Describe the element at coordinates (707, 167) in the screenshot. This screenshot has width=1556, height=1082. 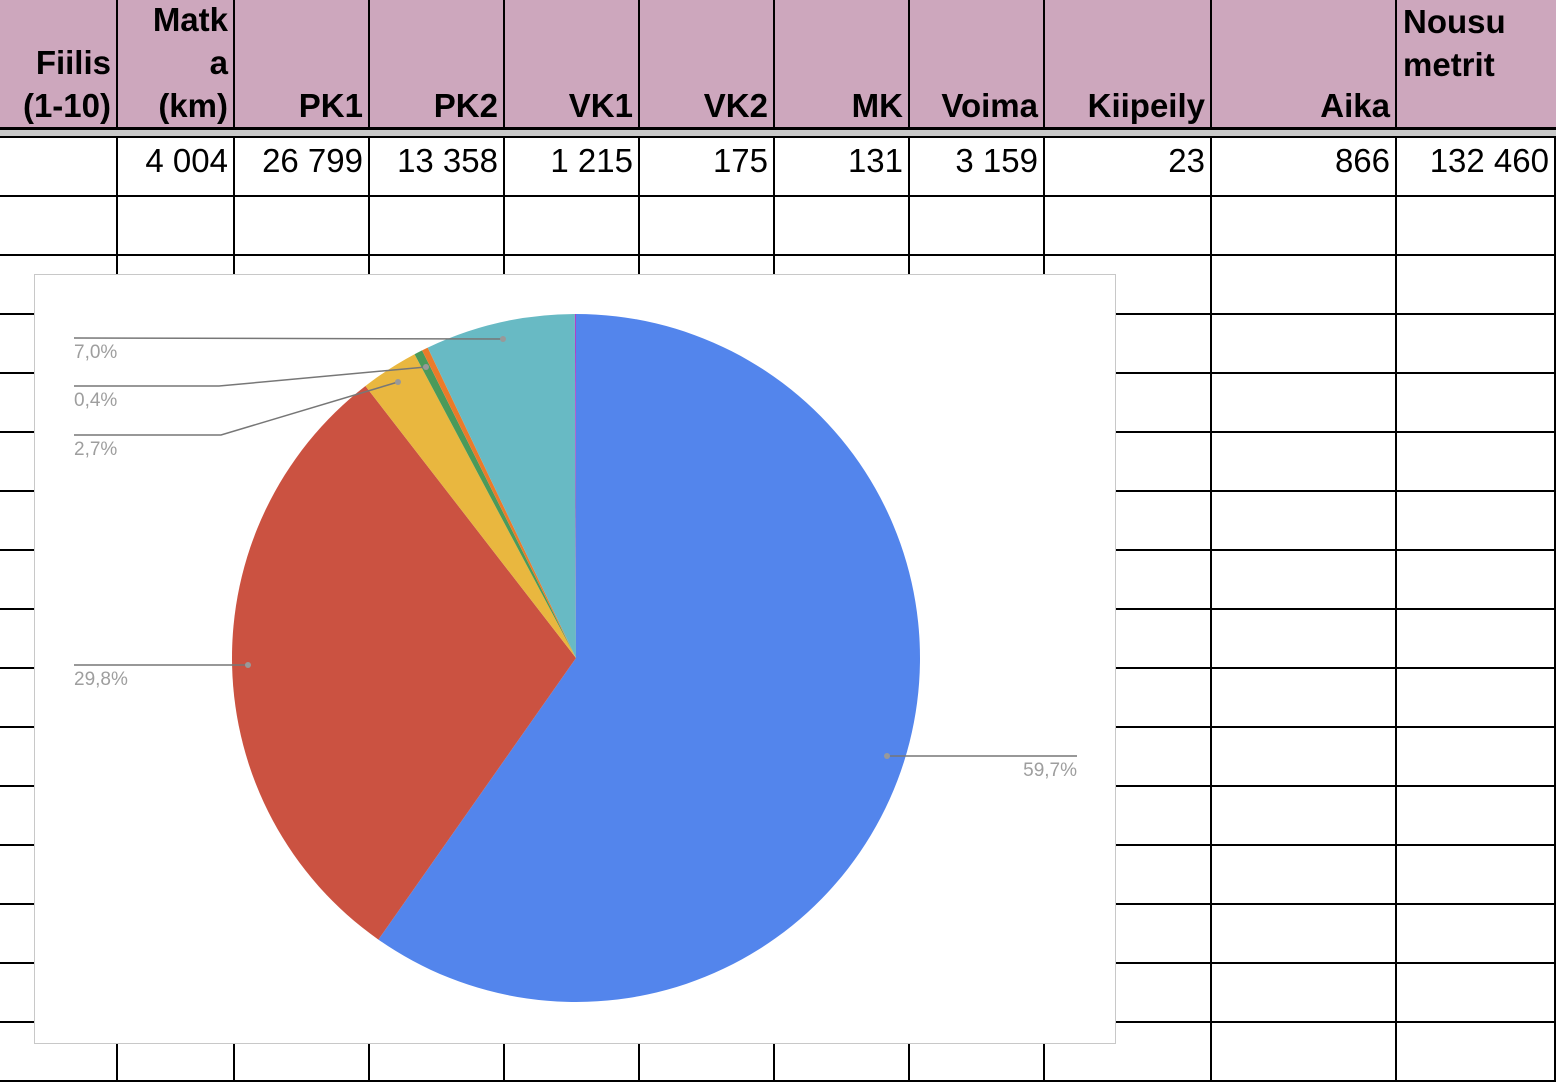
I see `table-cell: 175` at that location.